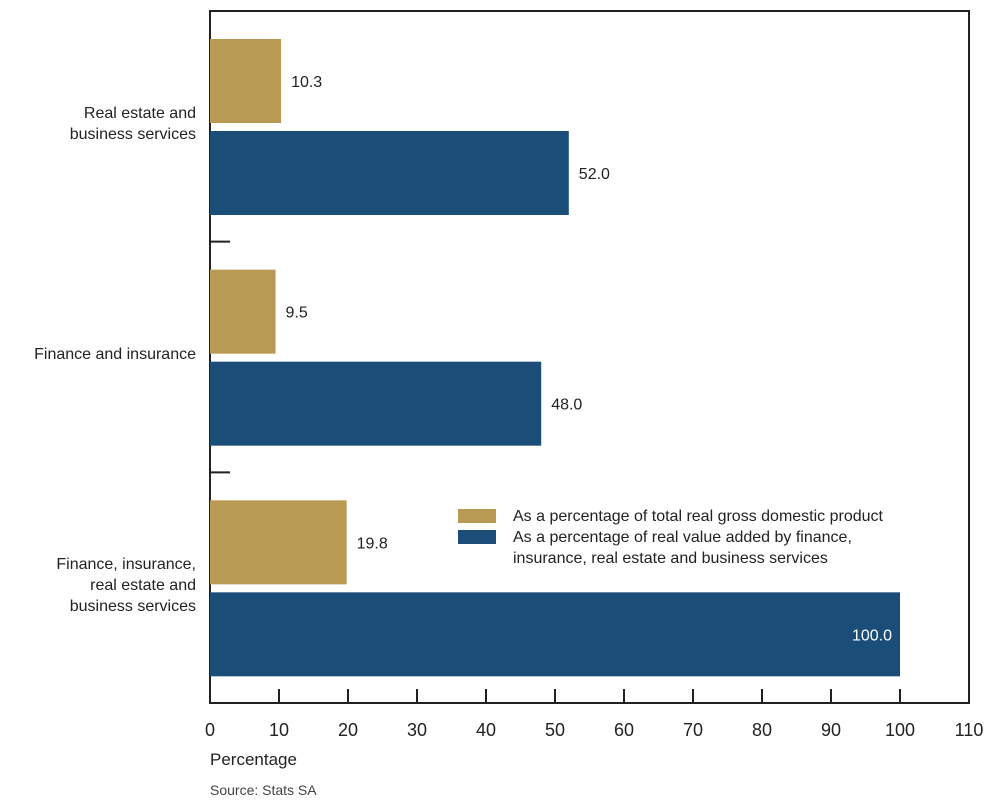 The width and height of the screenshot is (989, 800). I want to click on category-label-1: Finance and insurance, so click(115, 354).